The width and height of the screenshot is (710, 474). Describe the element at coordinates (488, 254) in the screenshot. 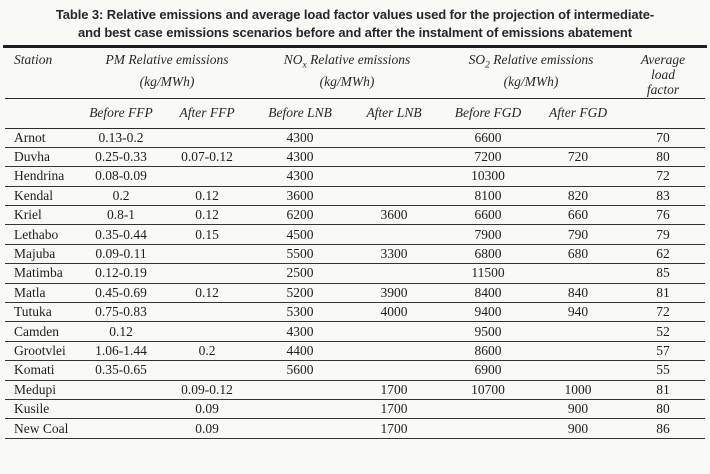

I see `so2-before-fgd-value: 6800` at that location.